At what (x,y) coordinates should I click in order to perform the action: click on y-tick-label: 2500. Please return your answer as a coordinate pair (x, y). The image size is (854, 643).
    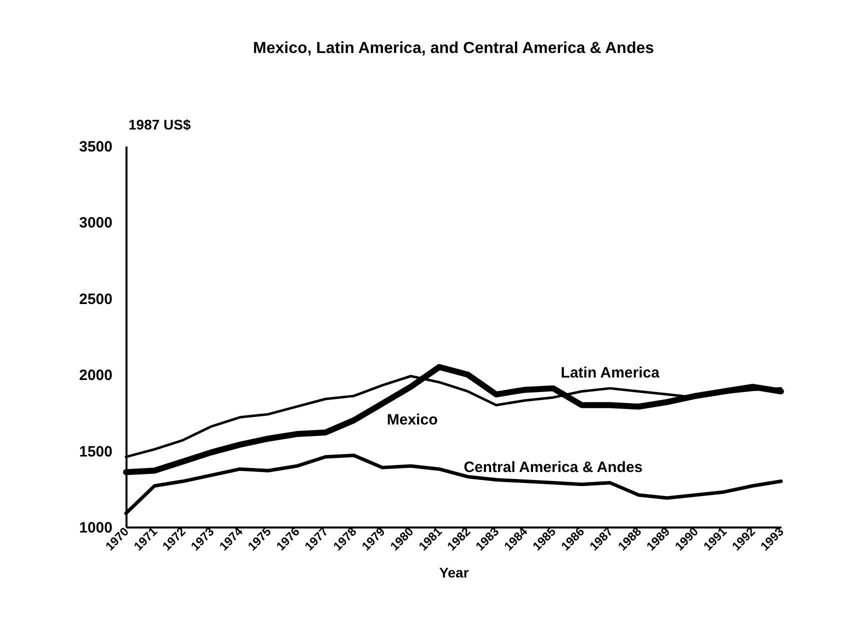
    Looking at the image, I should click on (95, 299).